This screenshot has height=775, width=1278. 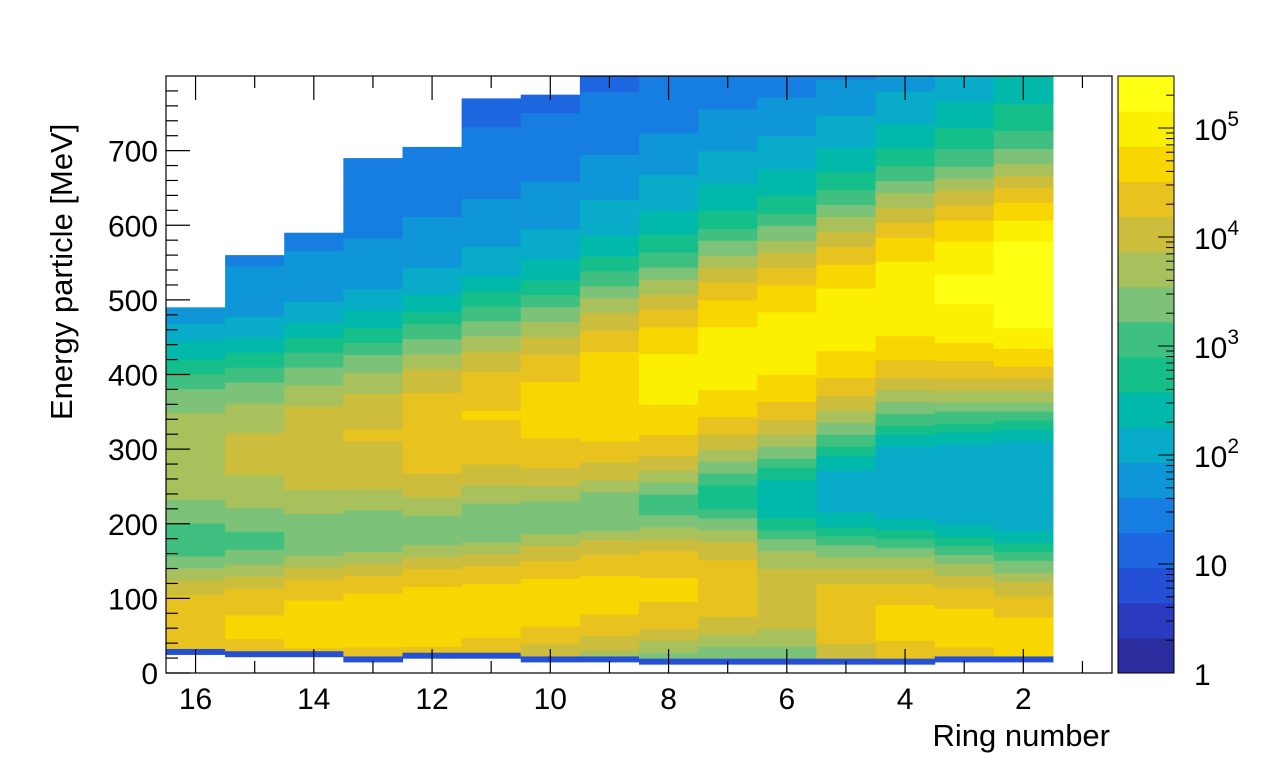 What do you see at coordinates (669, 370) in the screenshot?
I see `ring-column` at bounding box center [669, 370].